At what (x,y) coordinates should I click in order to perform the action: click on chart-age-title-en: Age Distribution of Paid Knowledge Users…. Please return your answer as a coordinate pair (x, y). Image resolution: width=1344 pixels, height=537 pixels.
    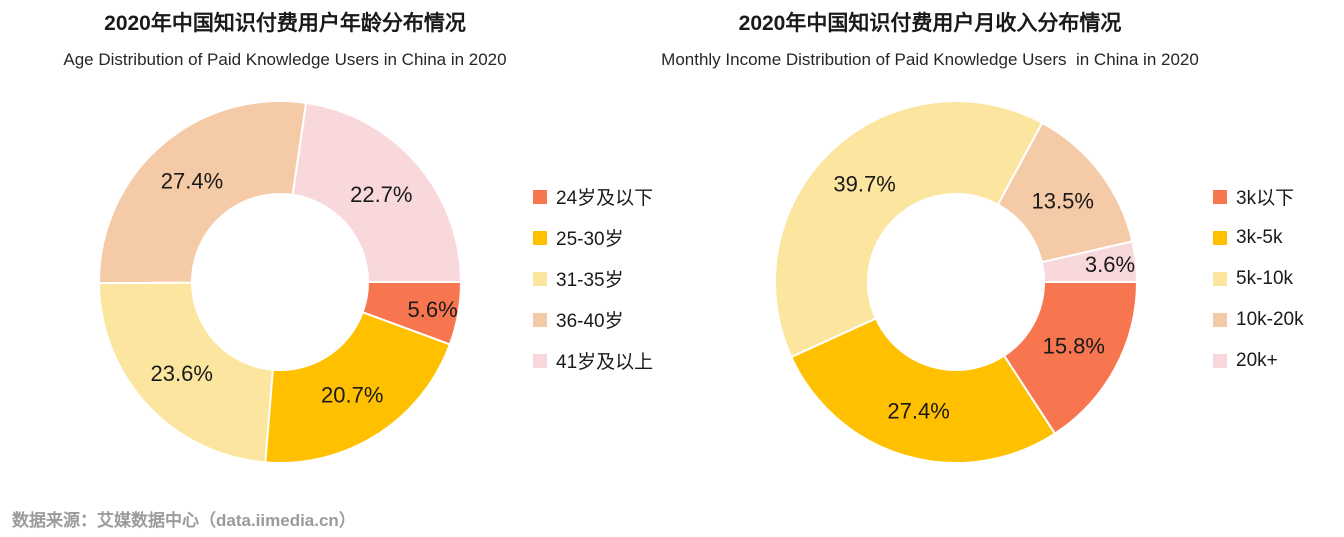
    Looking at the image, I should click on (285, 60).